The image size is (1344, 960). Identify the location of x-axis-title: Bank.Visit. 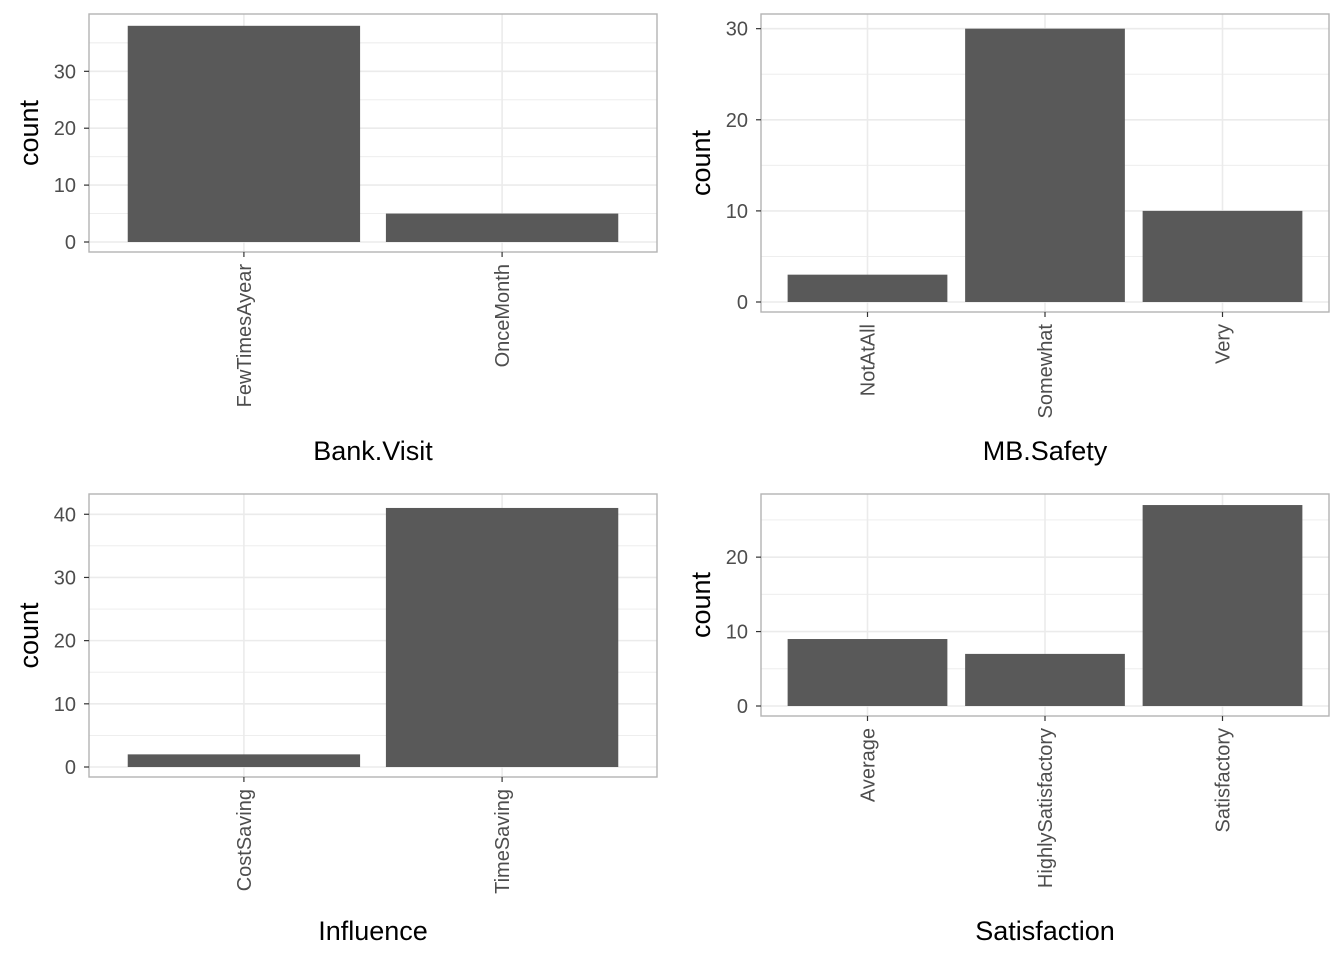
(373, 451).